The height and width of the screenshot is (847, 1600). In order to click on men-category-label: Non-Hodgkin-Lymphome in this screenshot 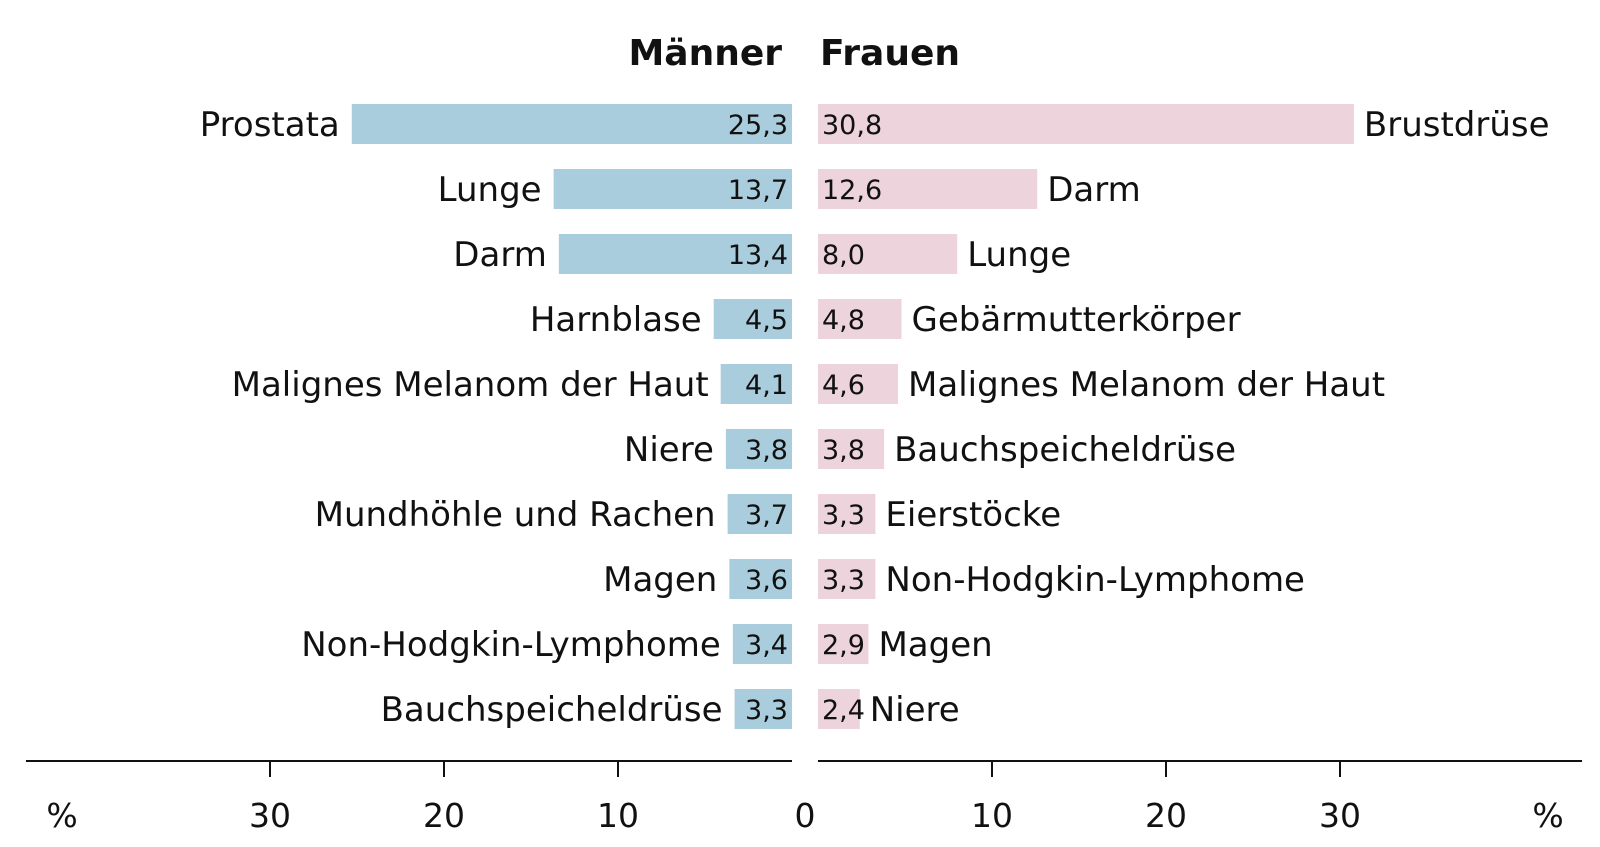, I will do `click(511, 645)`.